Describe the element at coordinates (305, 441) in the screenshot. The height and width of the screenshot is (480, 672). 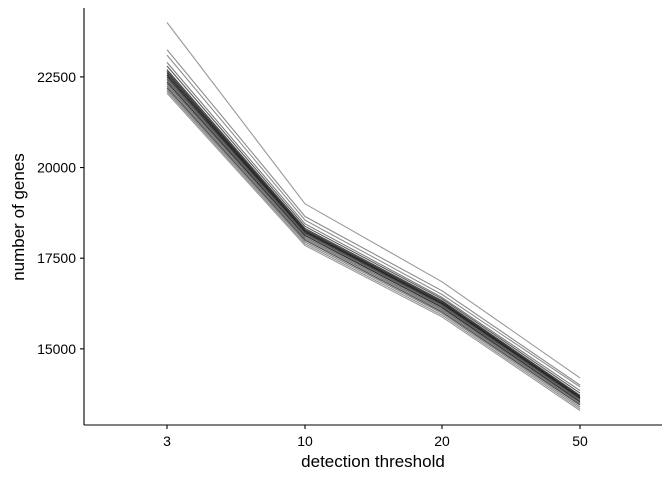
I see `x-tick-label: 10` at that location.